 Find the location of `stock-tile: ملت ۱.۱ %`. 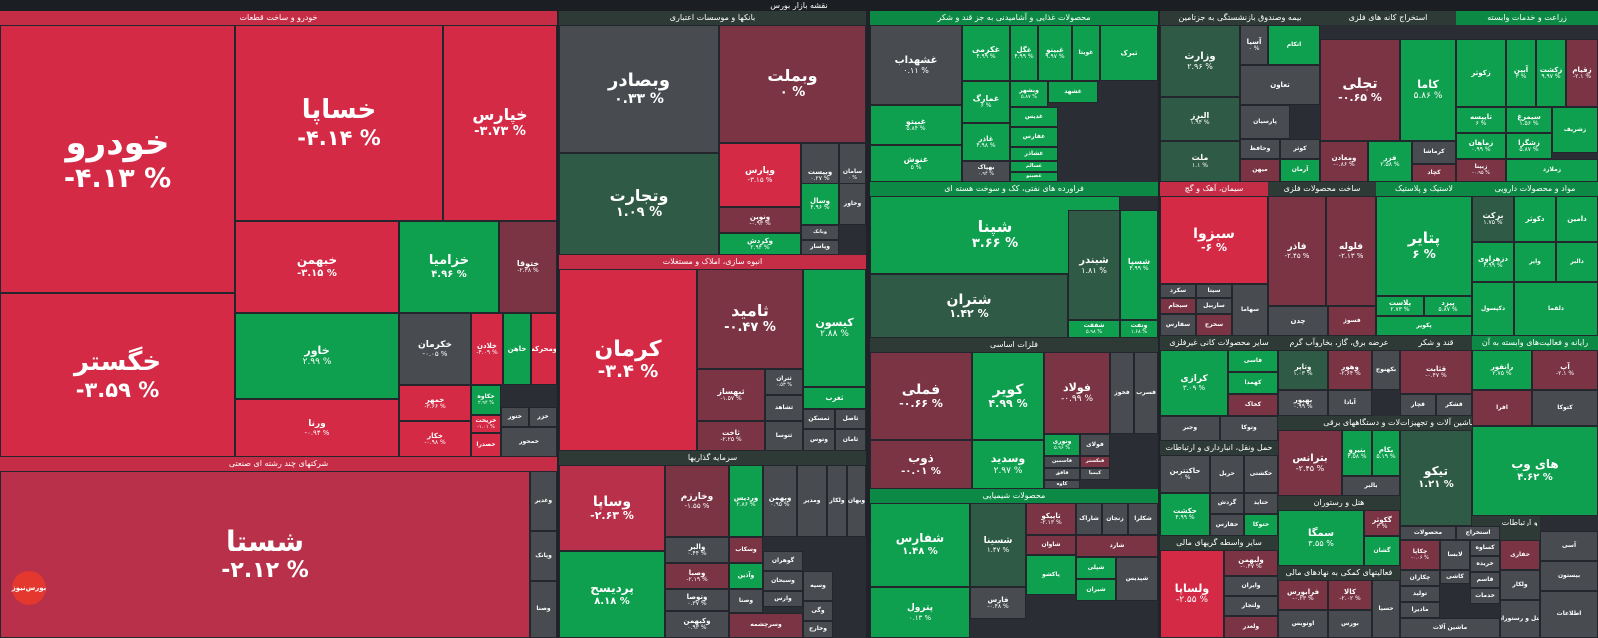

stock-tile: ملت ۱.۱ % is located at coordinates (1200, 161).